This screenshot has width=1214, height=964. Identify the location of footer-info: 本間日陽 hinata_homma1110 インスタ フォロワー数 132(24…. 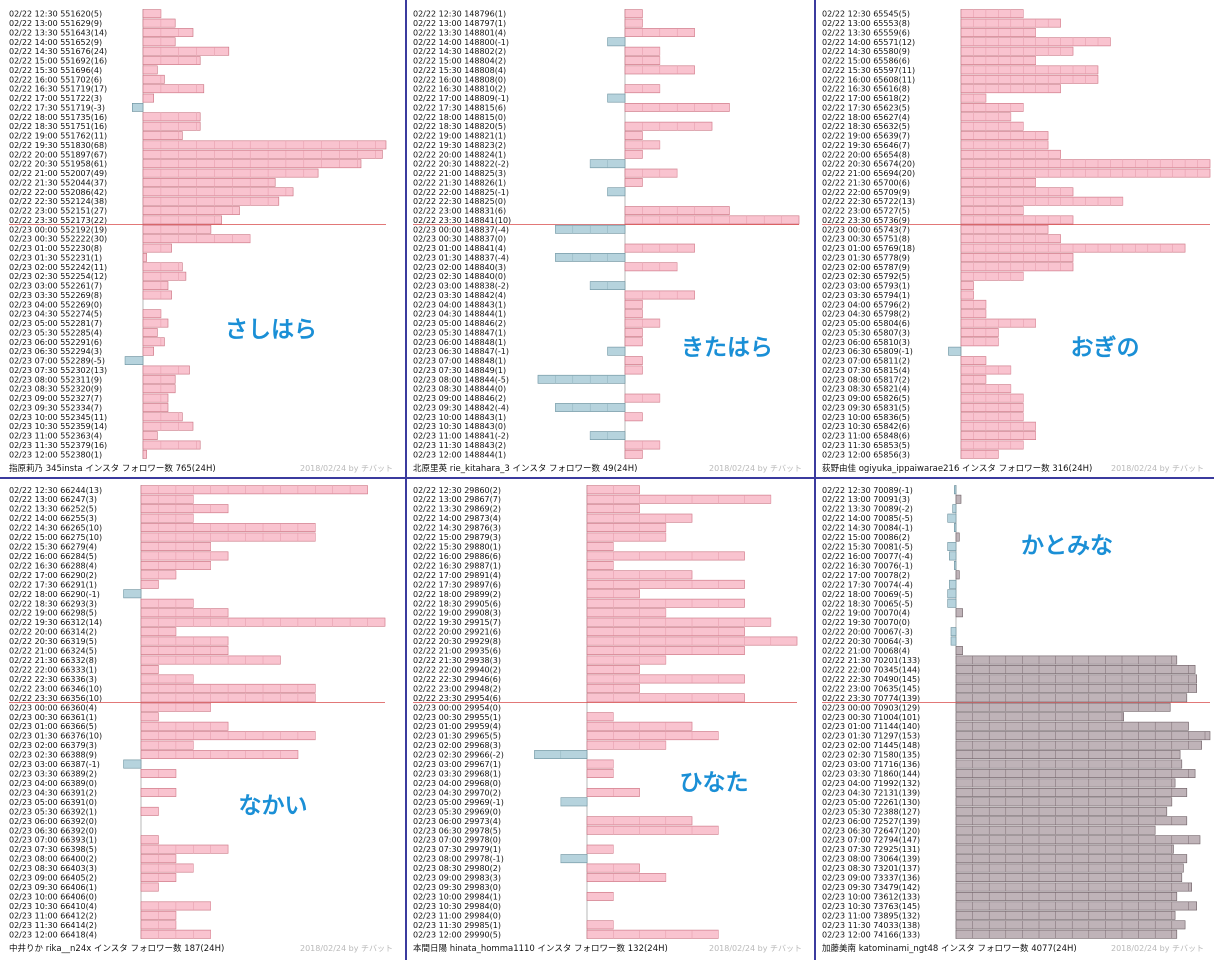
(540, 948).